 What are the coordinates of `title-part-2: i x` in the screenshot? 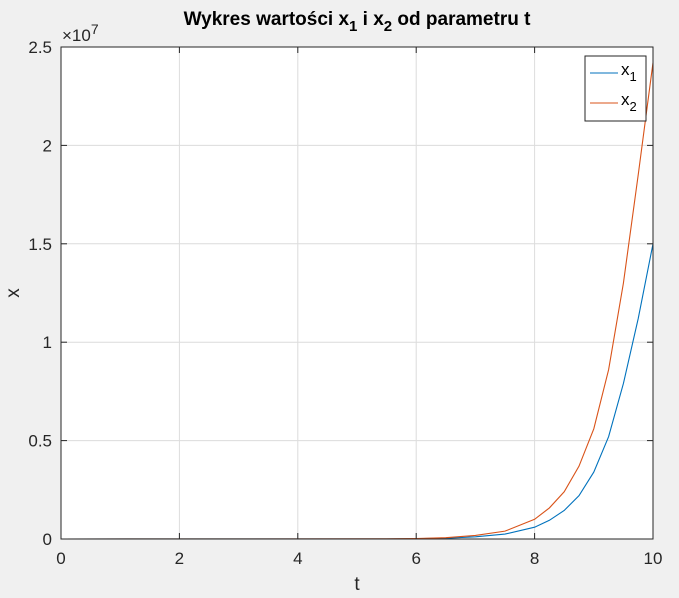 It's located at (370, 19).